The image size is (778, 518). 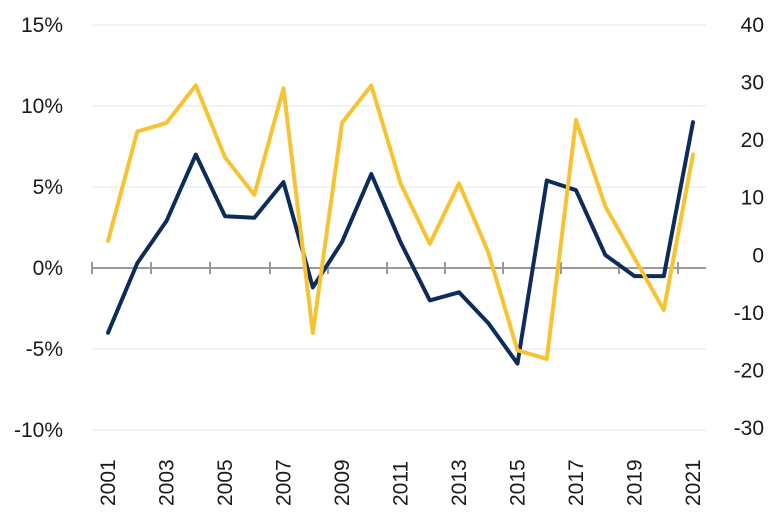 I want to click on right-axis-tick-label: 20, so click(x=752, y=140).